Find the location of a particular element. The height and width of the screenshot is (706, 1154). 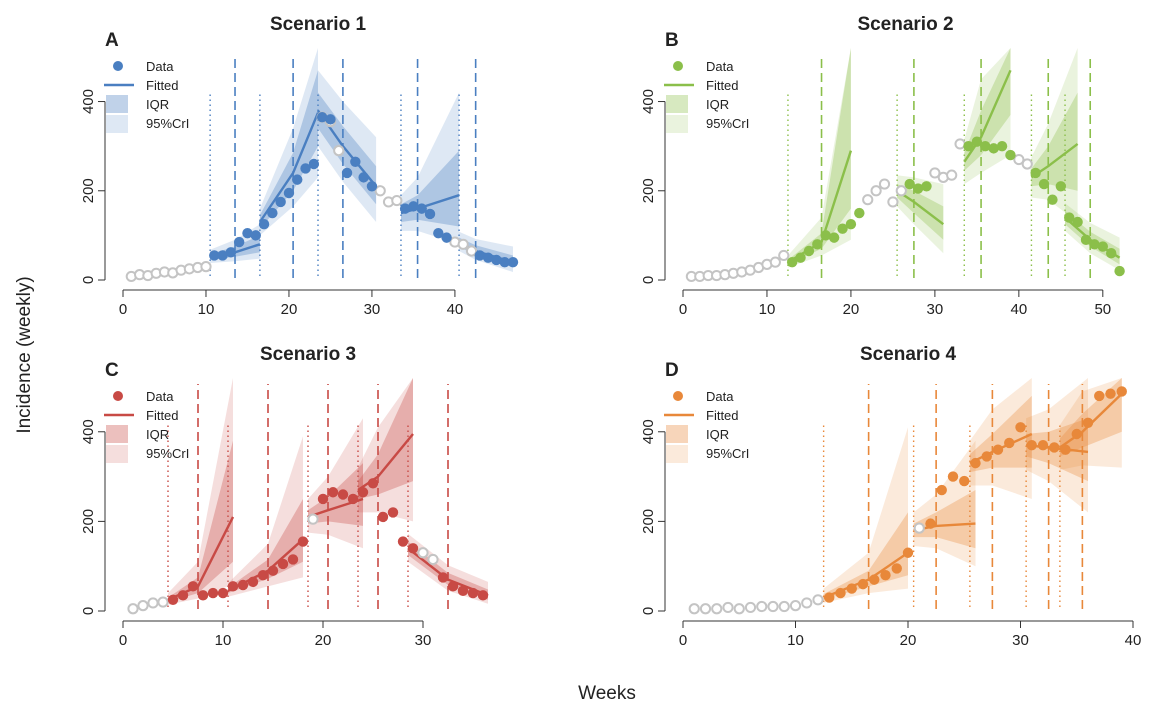

x-tick-label: 0 is located at coordinates (123, 640).